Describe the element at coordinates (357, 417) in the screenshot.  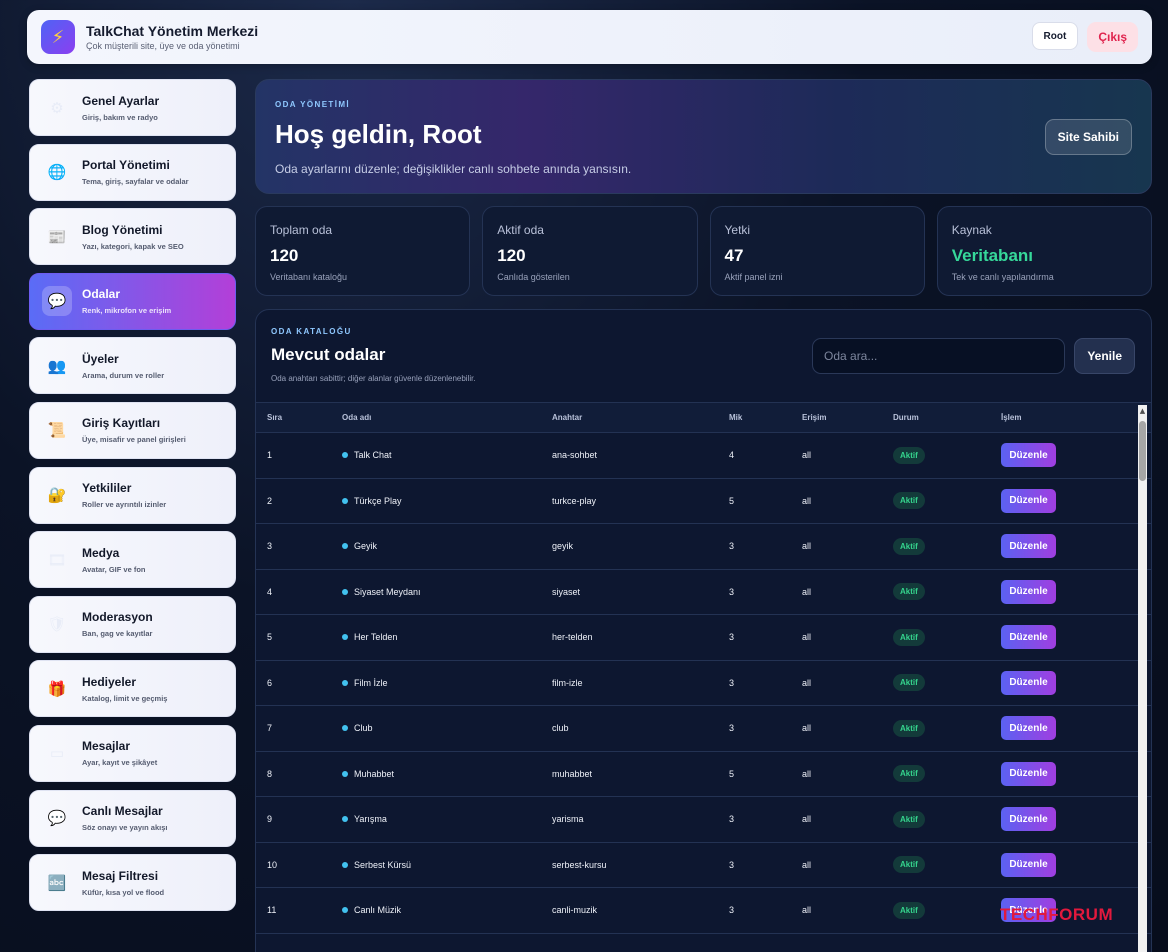
I see `column-header: Oda adı` at that location.